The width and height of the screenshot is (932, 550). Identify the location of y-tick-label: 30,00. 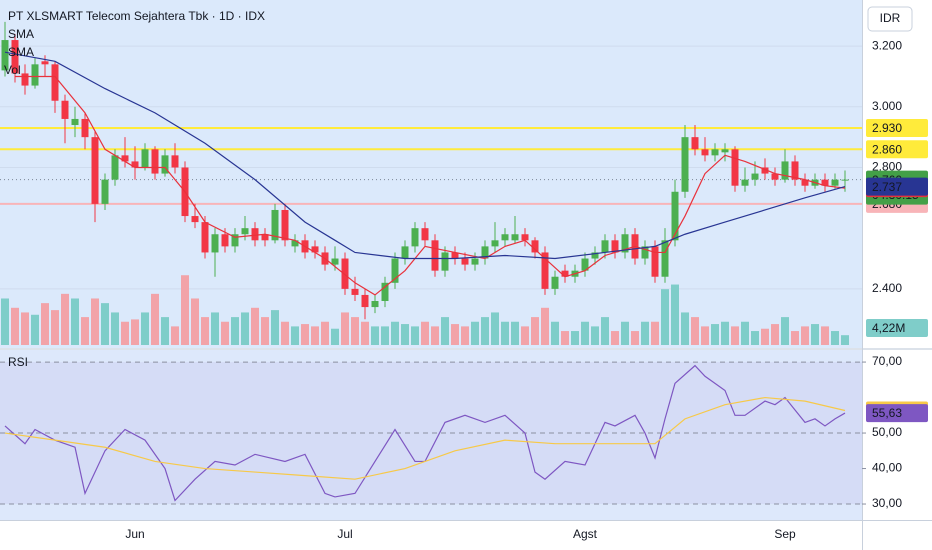
(887, 503).